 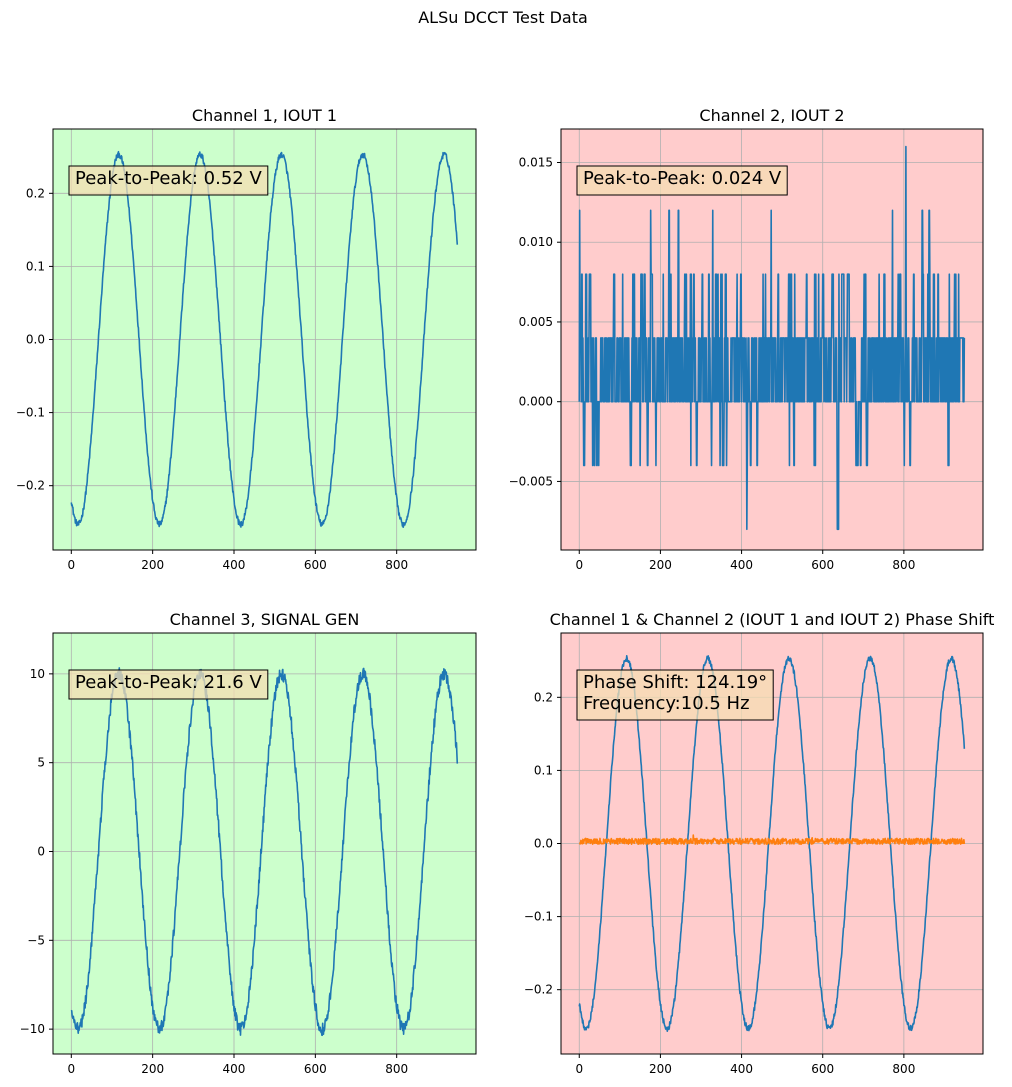 I want to click on annotation-text: Peak-to-Peak: 0.024 V, so click(x=682, y=178).